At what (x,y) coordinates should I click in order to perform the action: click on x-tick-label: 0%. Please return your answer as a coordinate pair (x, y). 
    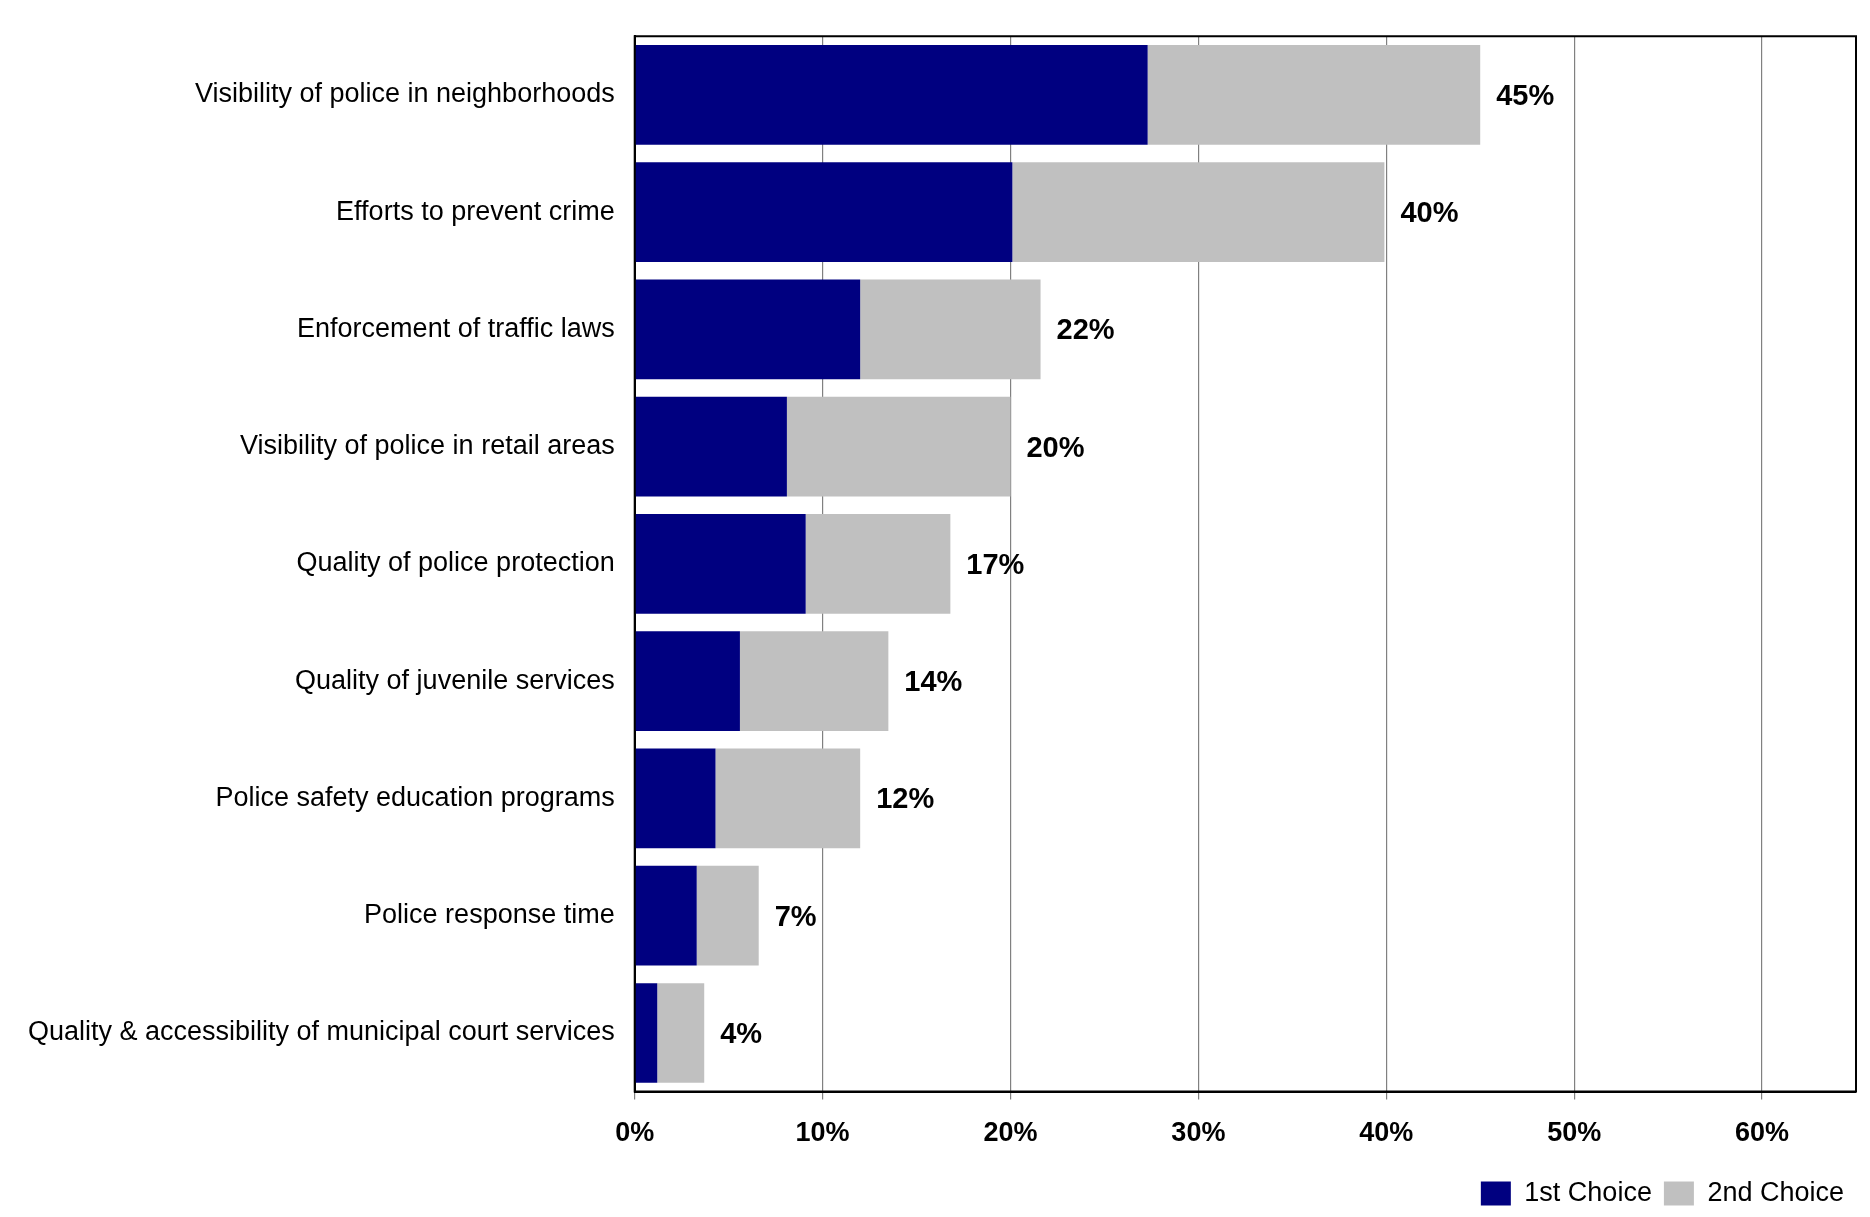
    Looking at the image, I should click on (635, 1132).